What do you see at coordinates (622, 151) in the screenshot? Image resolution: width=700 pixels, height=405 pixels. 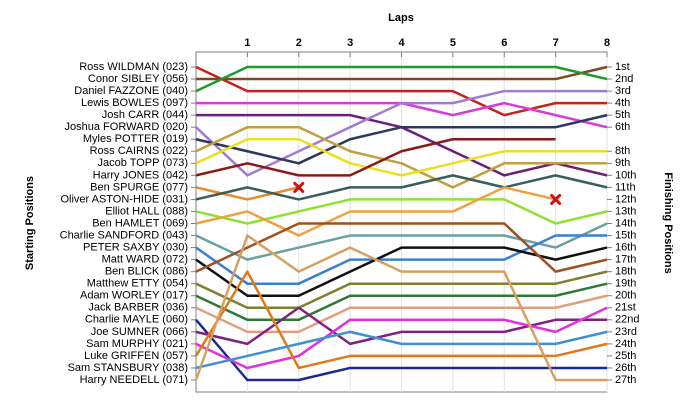 I see `y2-tick-label: 8th` at bounding box center [622, 151].